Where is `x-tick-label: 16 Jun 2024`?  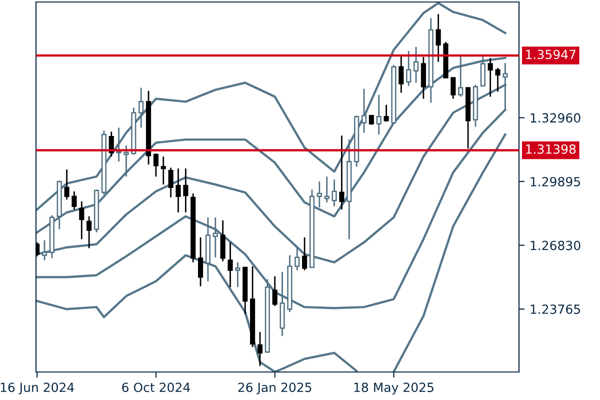
x-tick-label: 16 Jun 2024 is located at coordinates (37, 388).